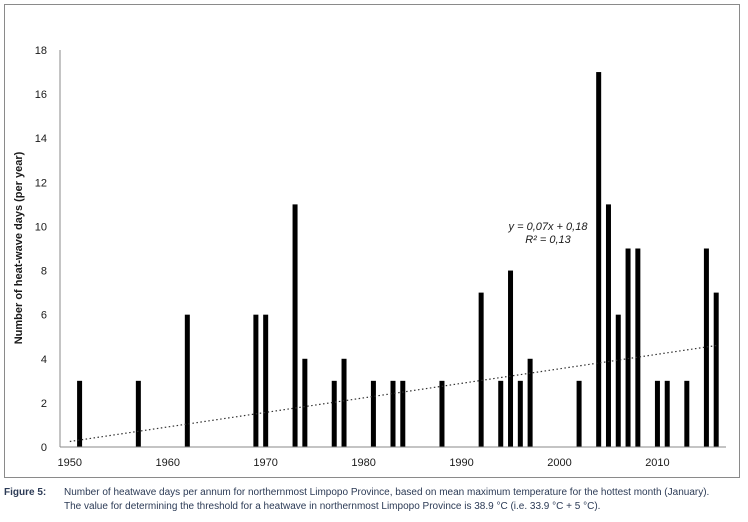 Image resolution: width=748 pixels, height=522 pixels. Describe the element at coordinates (41, 227) in the screenshot. I see `y-tick-label: 10` at that location.